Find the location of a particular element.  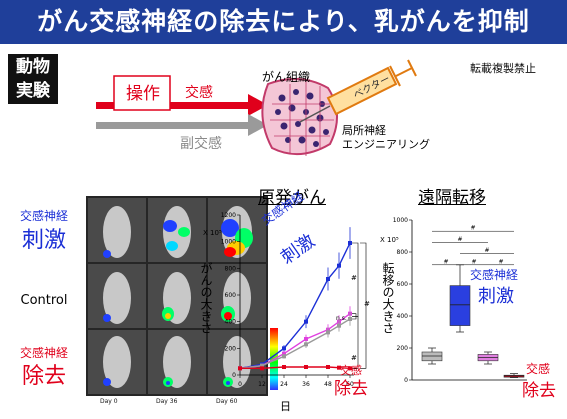

primary-ytick-label: 600 is located at coordinates (231, 295).